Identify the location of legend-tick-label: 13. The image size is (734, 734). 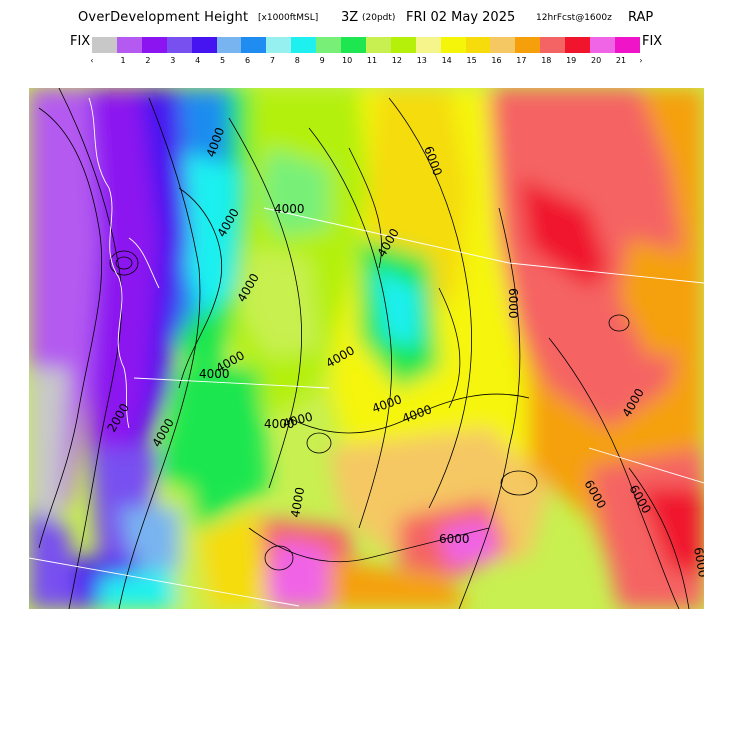
(421, 60).